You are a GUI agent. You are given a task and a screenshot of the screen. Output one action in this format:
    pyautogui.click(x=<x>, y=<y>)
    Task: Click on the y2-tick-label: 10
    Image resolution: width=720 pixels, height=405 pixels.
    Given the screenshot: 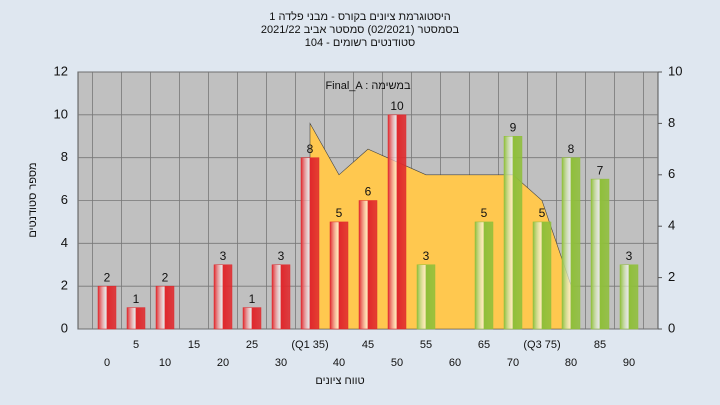 What is the action you would take?
    pyautogui.click(x=675, y=70)
    